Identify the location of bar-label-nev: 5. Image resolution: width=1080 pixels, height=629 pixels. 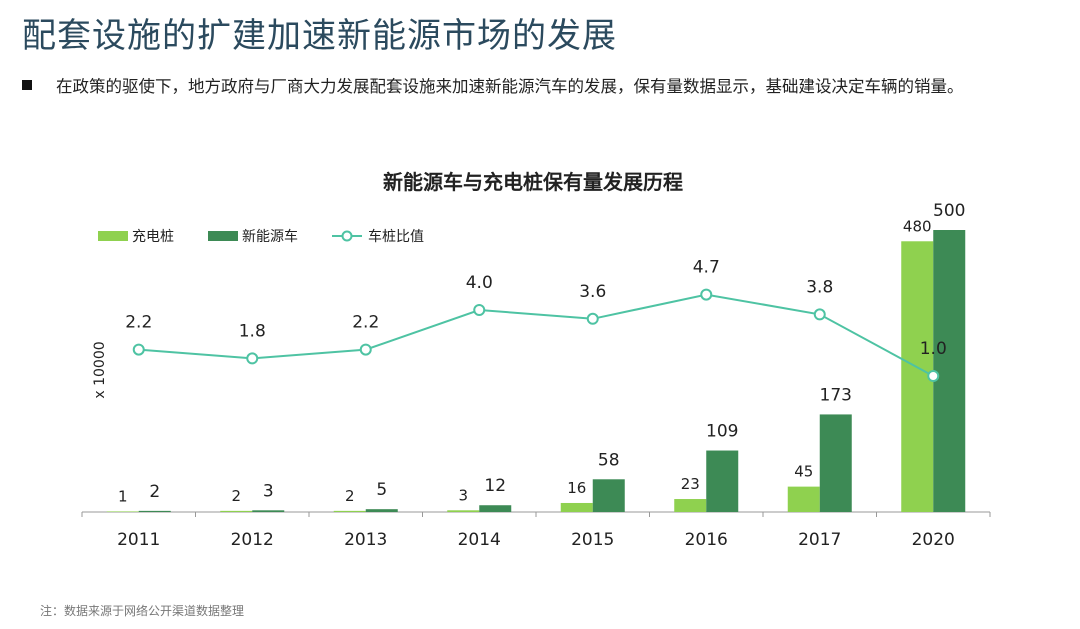
(381, 490).